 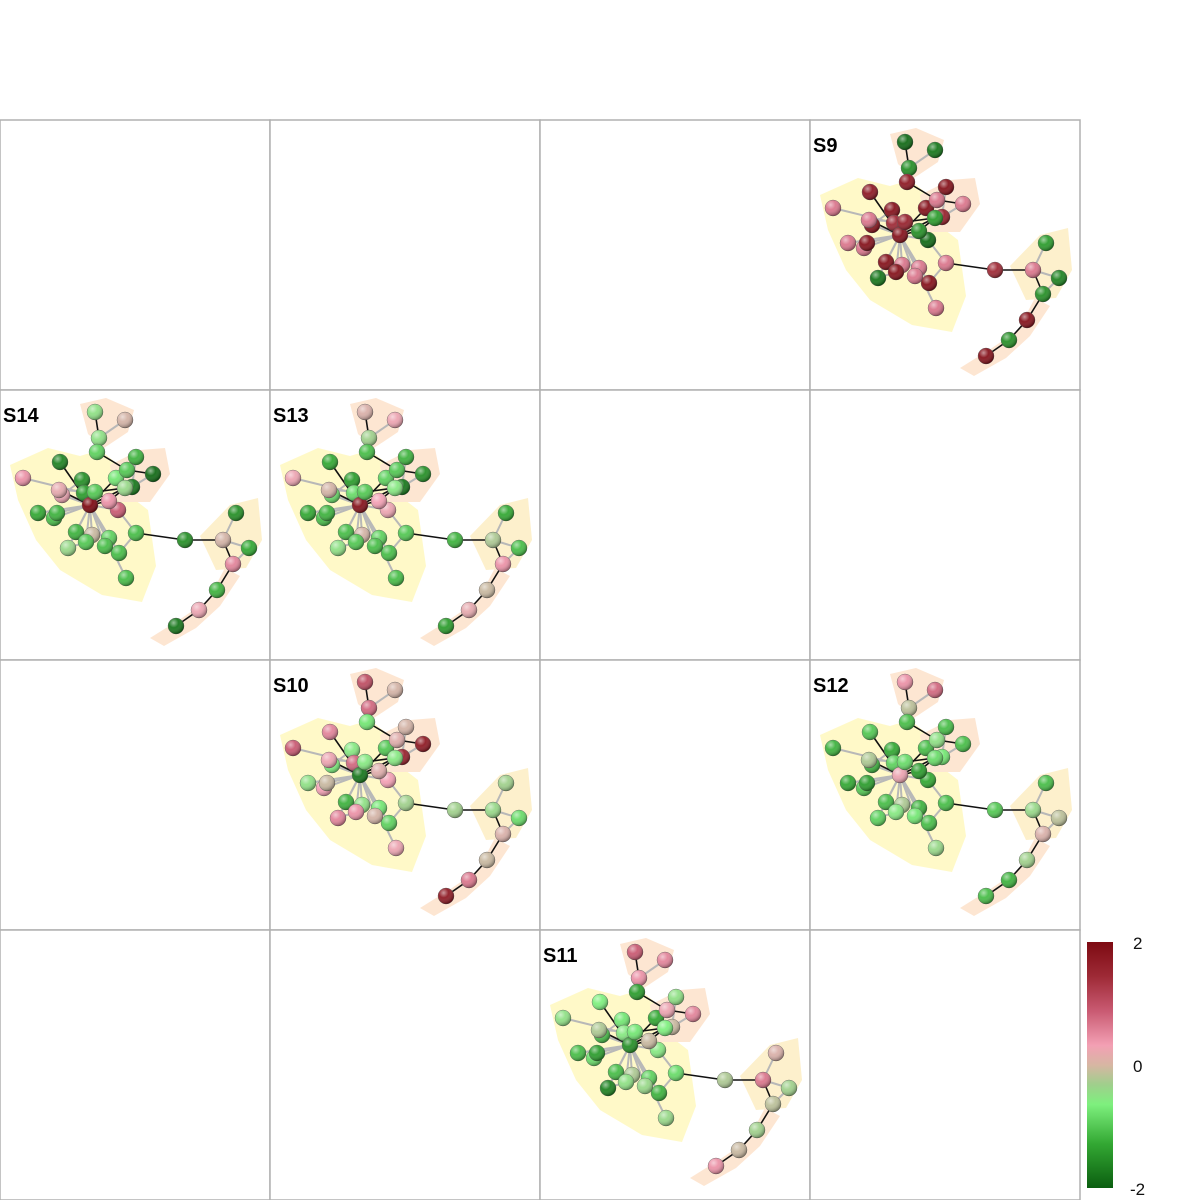 What do you see at coordinates (402, 792) in the screenshot?
I see `network-s10: S10` at bounding box center [402, 792].